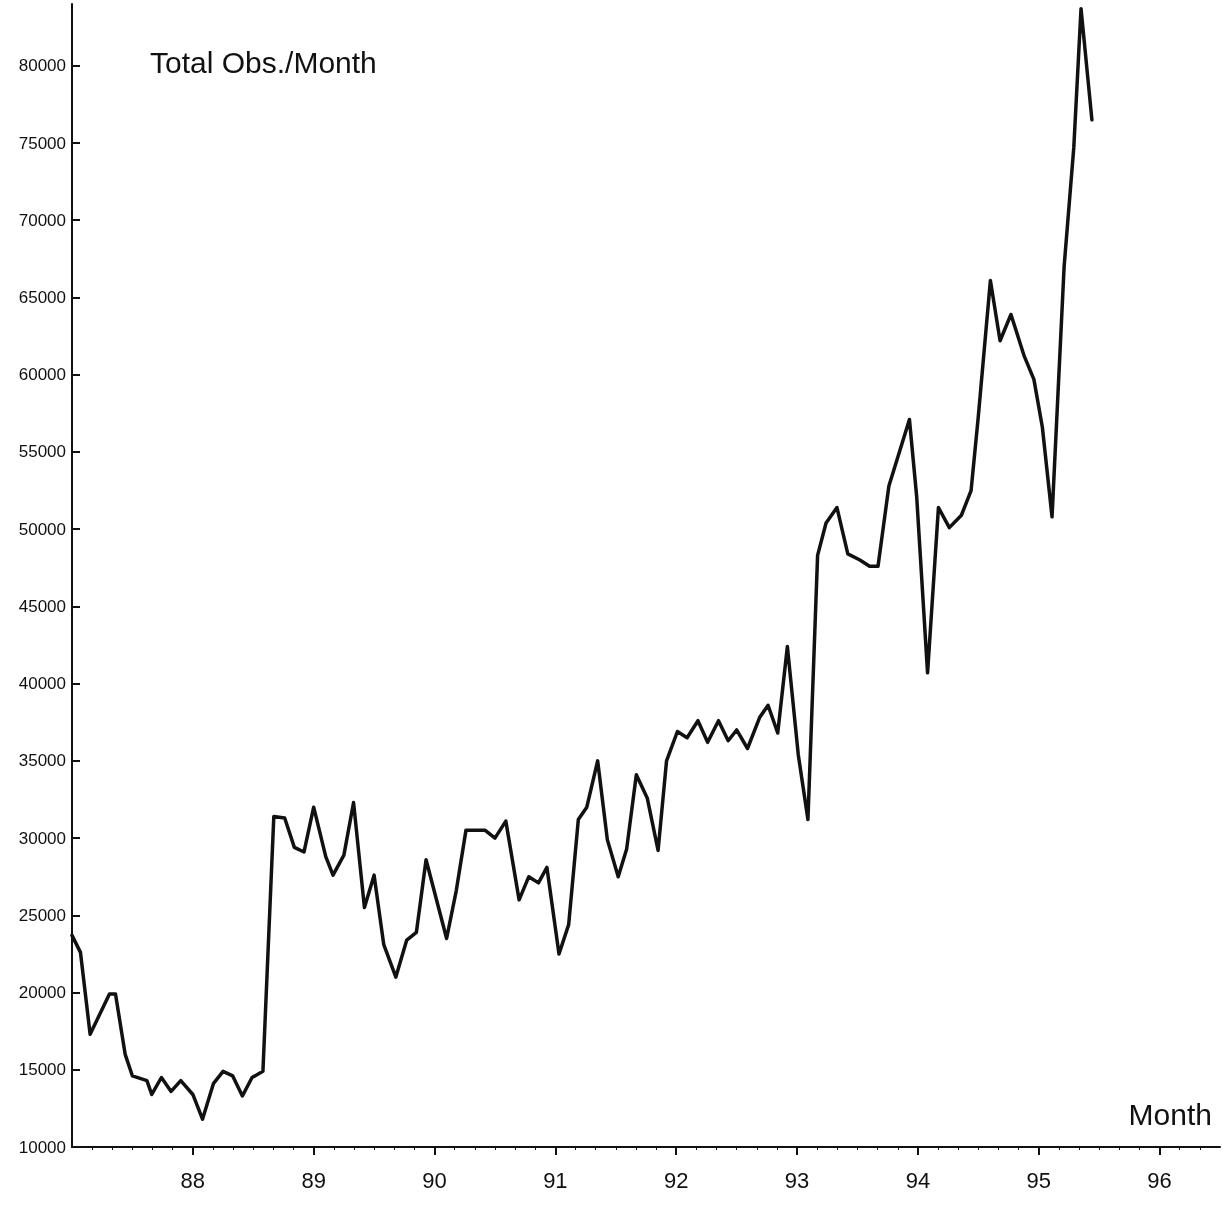 The height and width of the screenshot is (1227, 1222). What do you see at coordinates (42, 606) in the screenshot?
I see `y-tick-label: 45000` at bounding box center [42, 606].